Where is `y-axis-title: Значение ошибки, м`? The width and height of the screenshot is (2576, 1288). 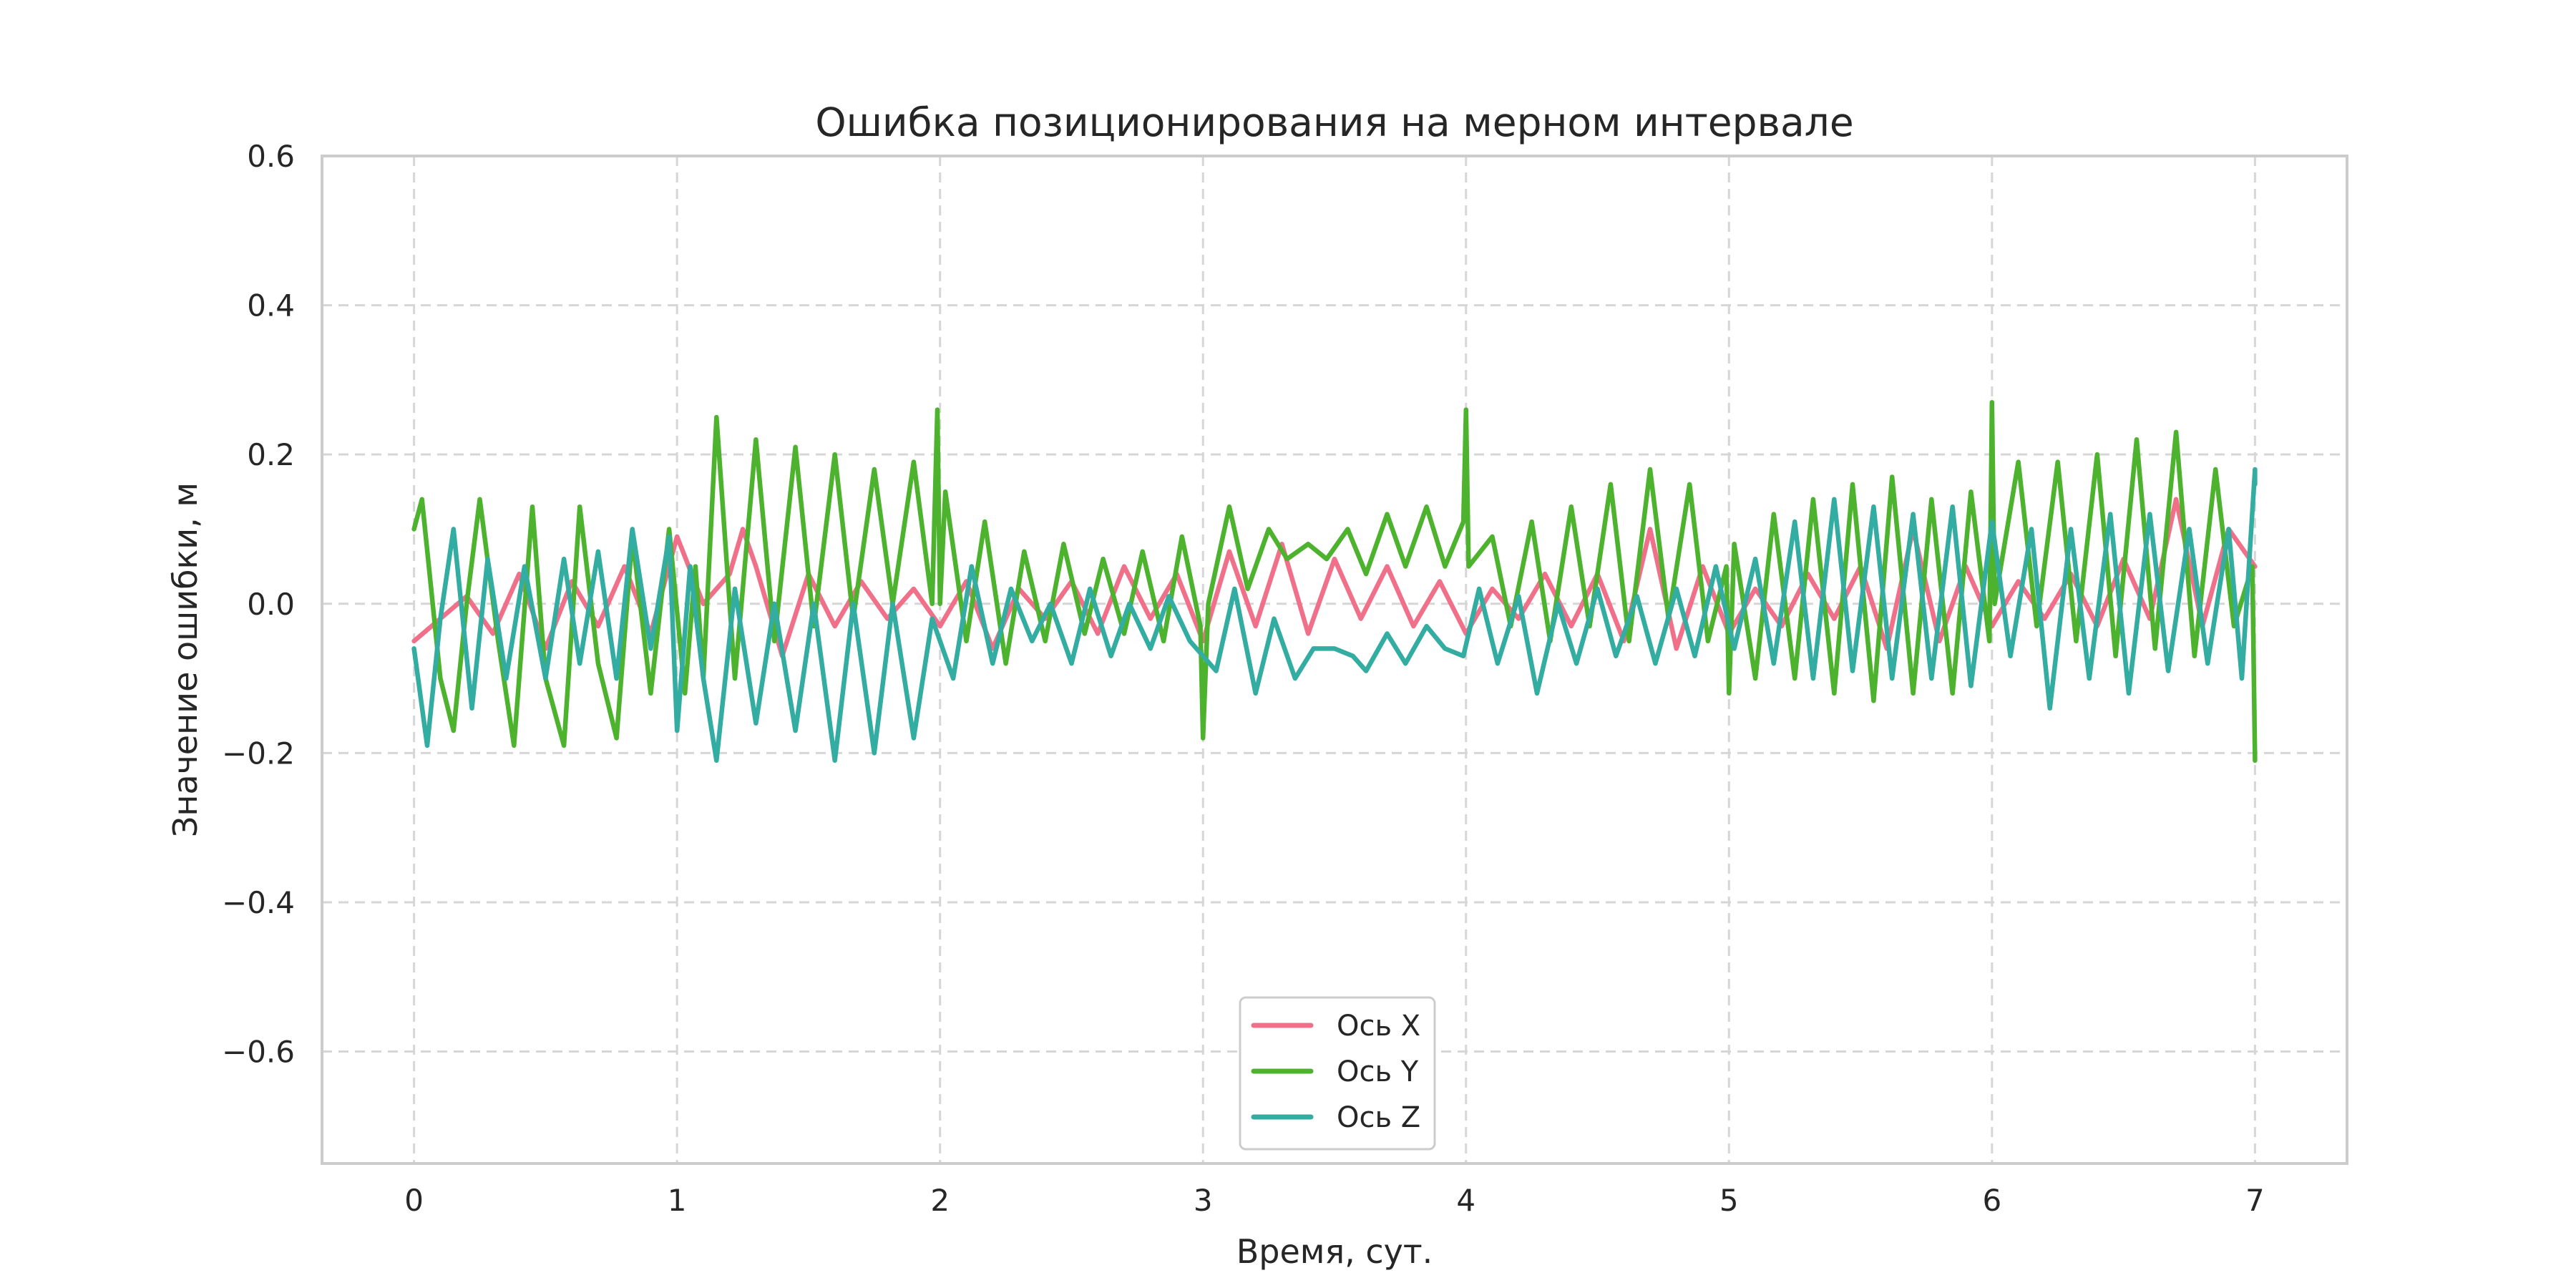
y-axis-title: Значение ошибки, м is located at coordinates (185, 659).